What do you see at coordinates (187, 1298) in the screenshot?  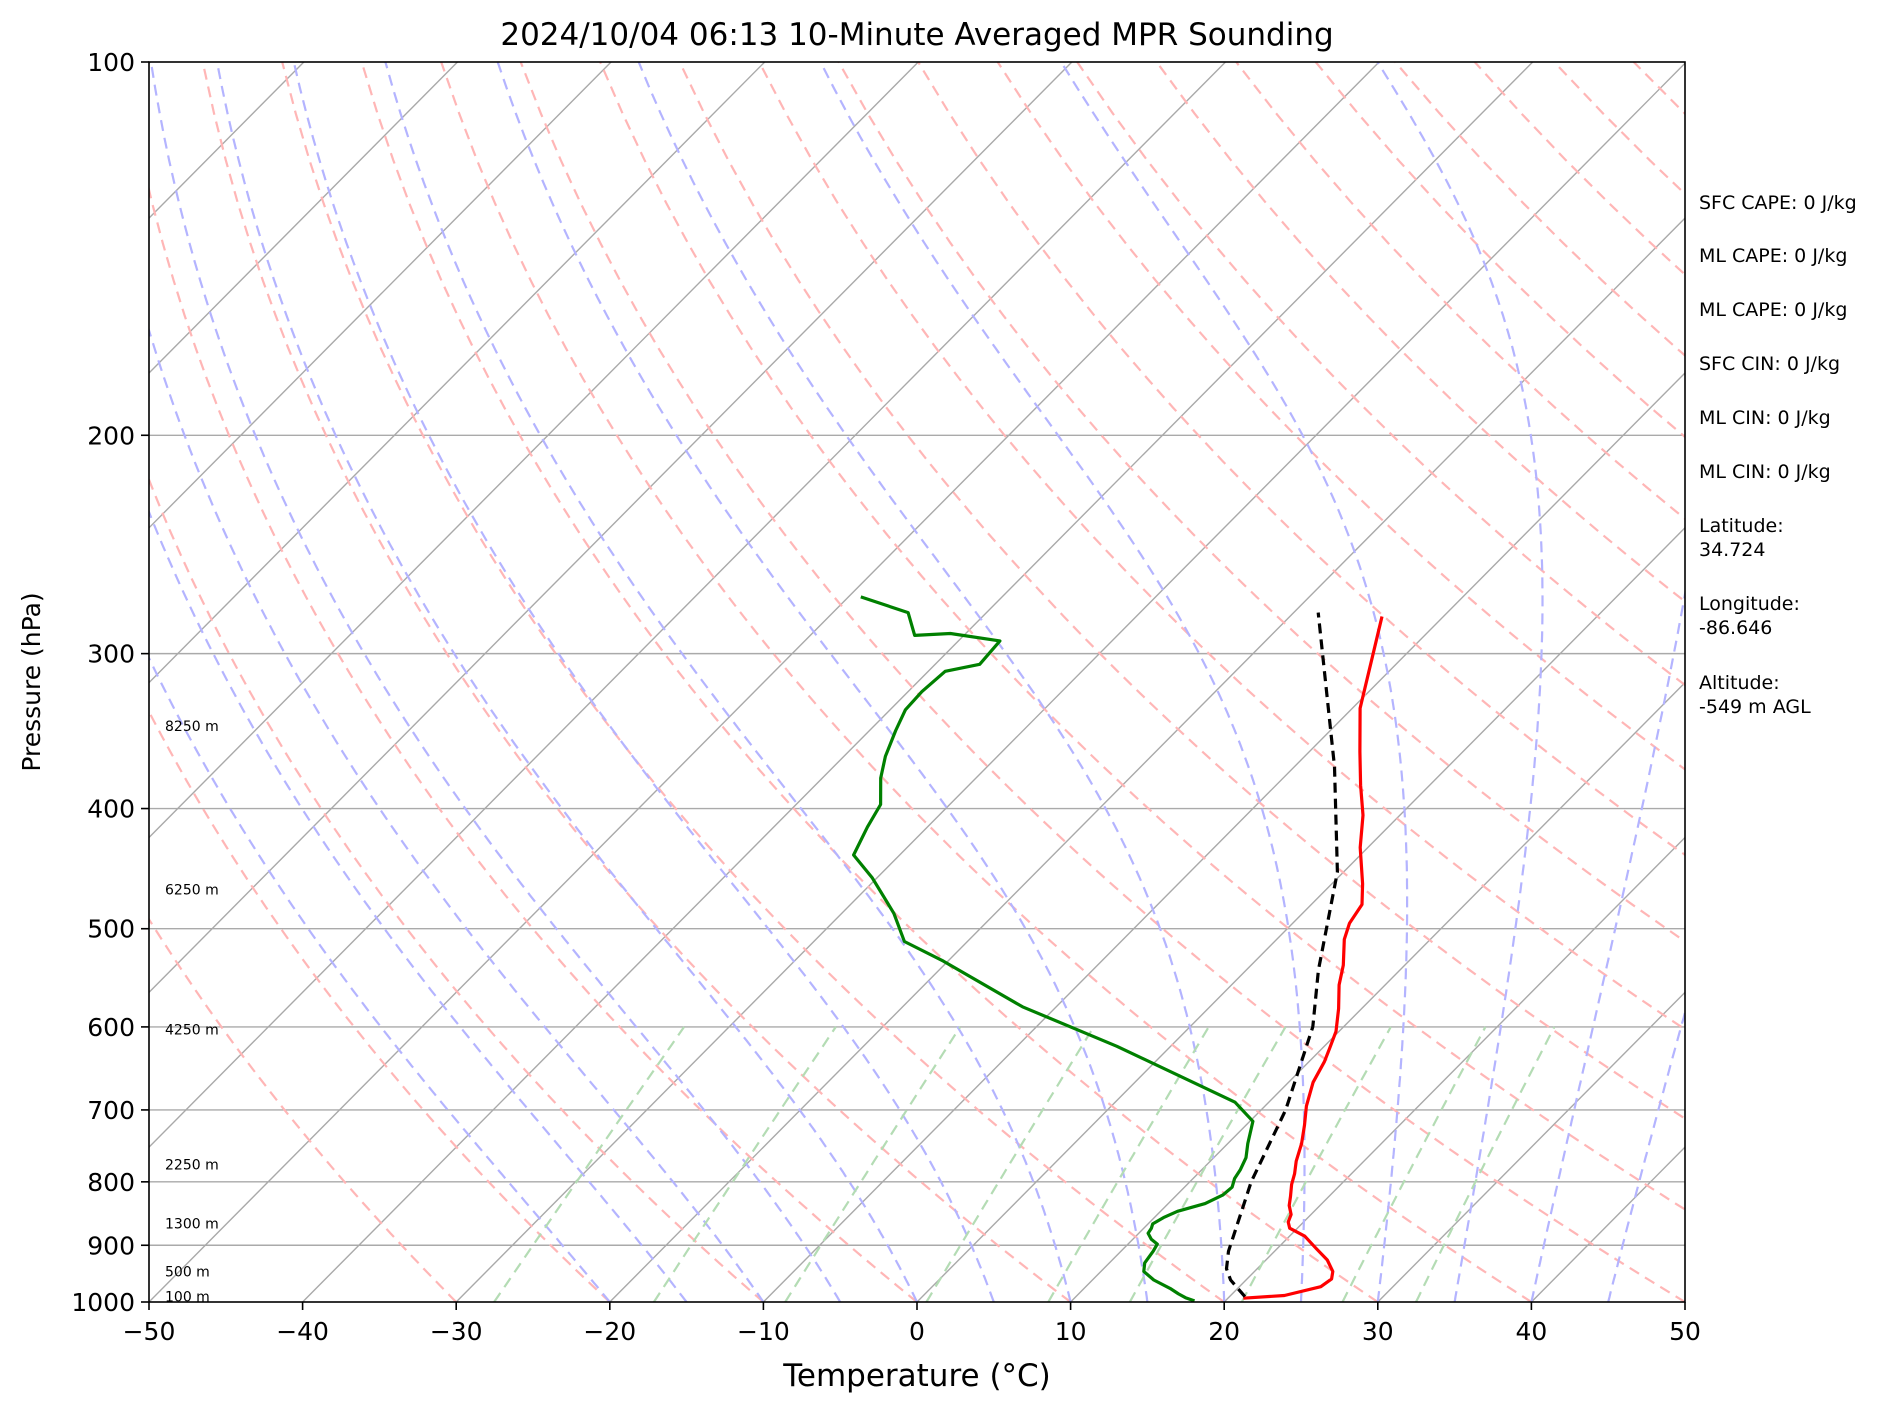 I see `height-label: 100 m` at bounding box center [187, 1298].